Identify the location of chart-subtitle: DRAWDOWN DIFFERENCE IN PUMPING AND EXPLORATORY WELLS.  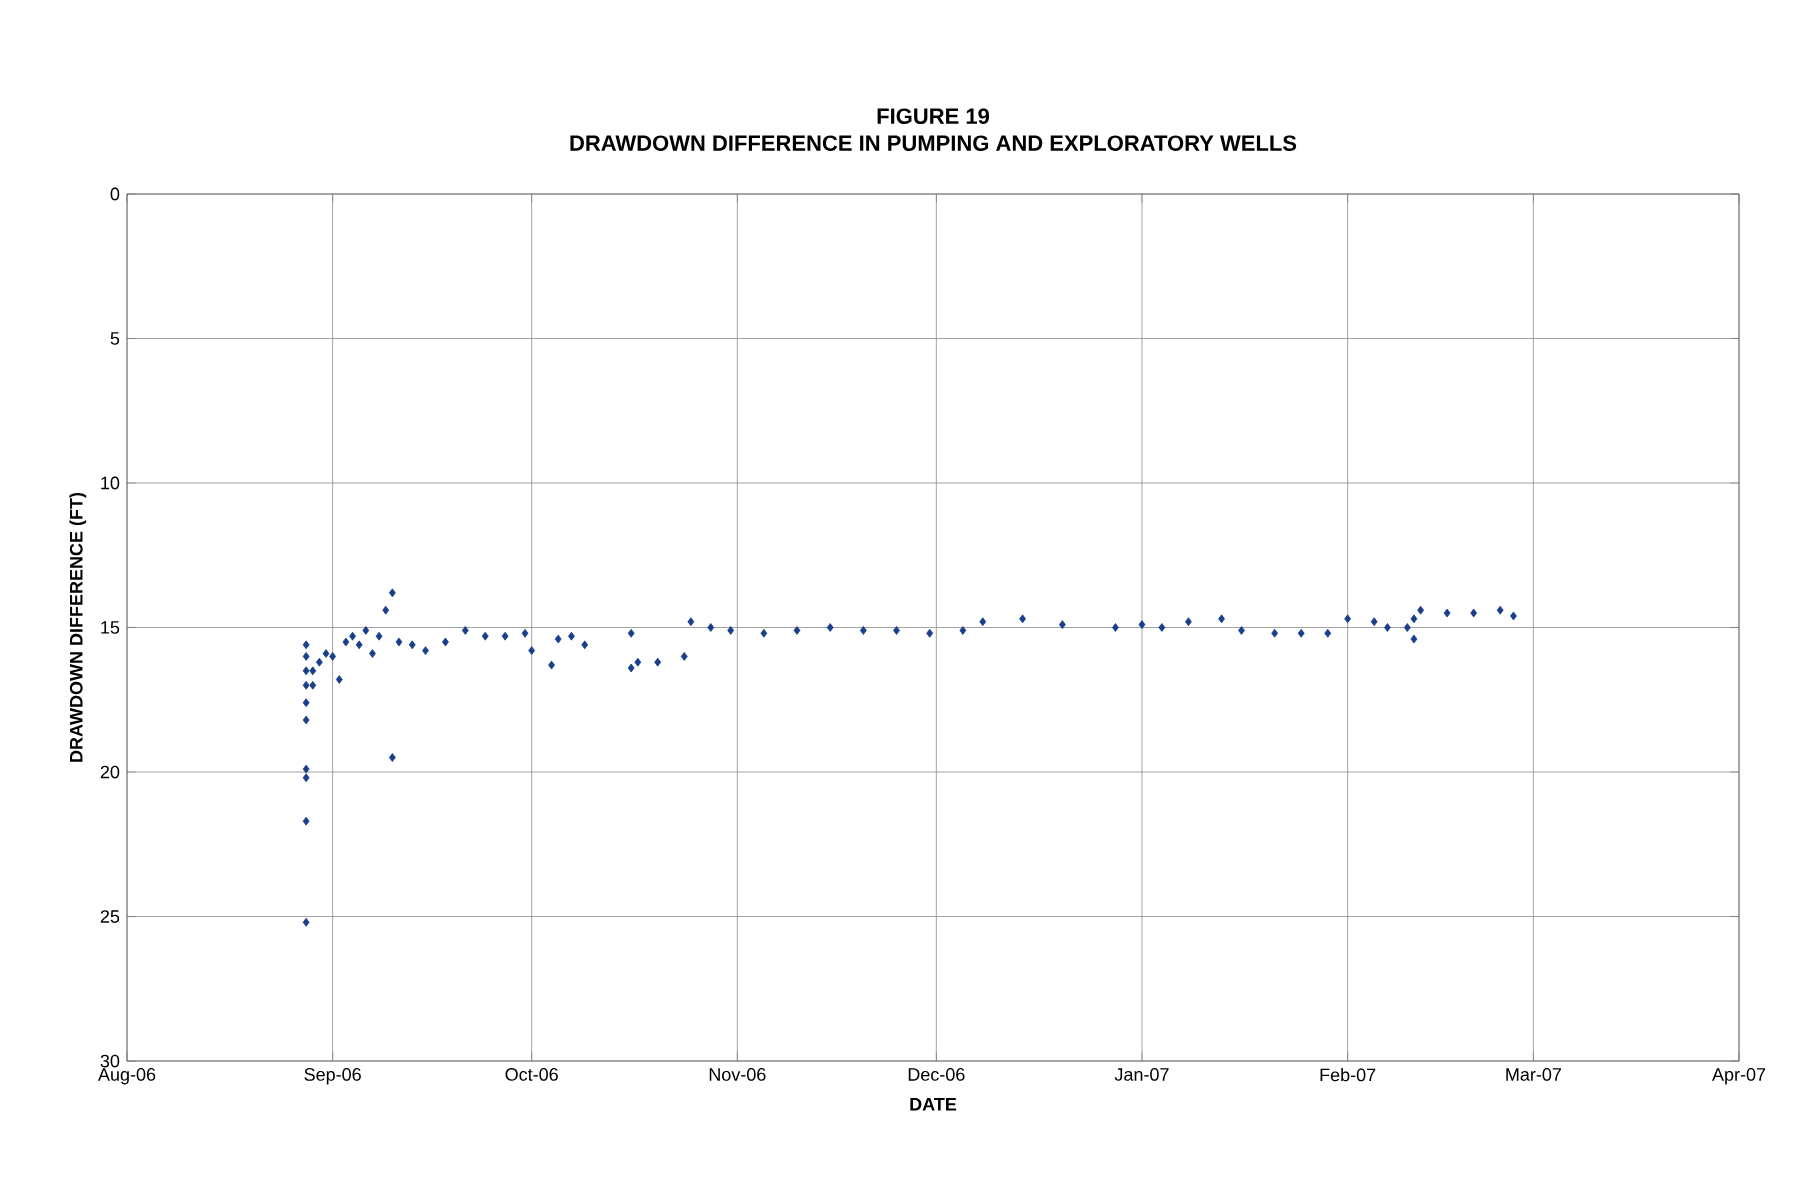
(933, 143).